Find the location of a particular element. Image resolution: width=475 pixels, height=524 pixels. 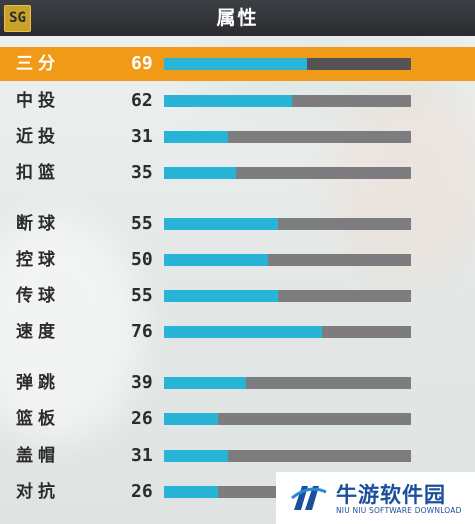

page-title: 属性 is located at coordinates (237, 18).